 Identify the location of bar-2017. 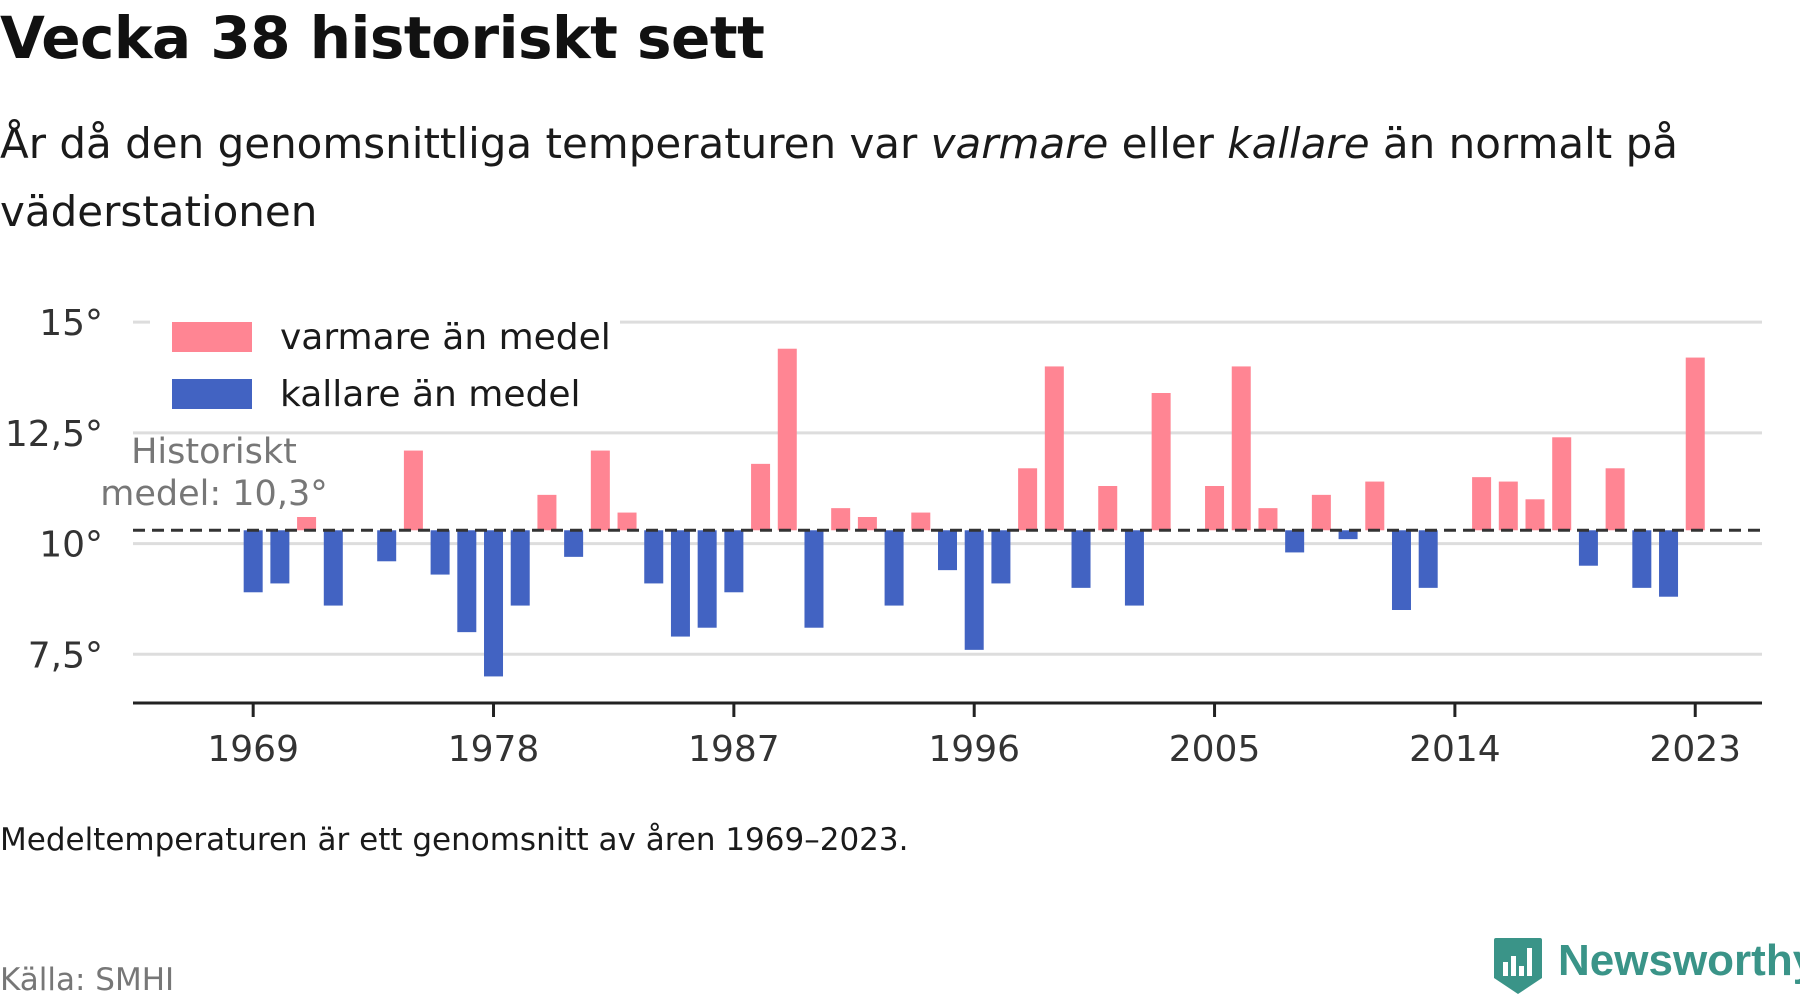
(1535, 515).